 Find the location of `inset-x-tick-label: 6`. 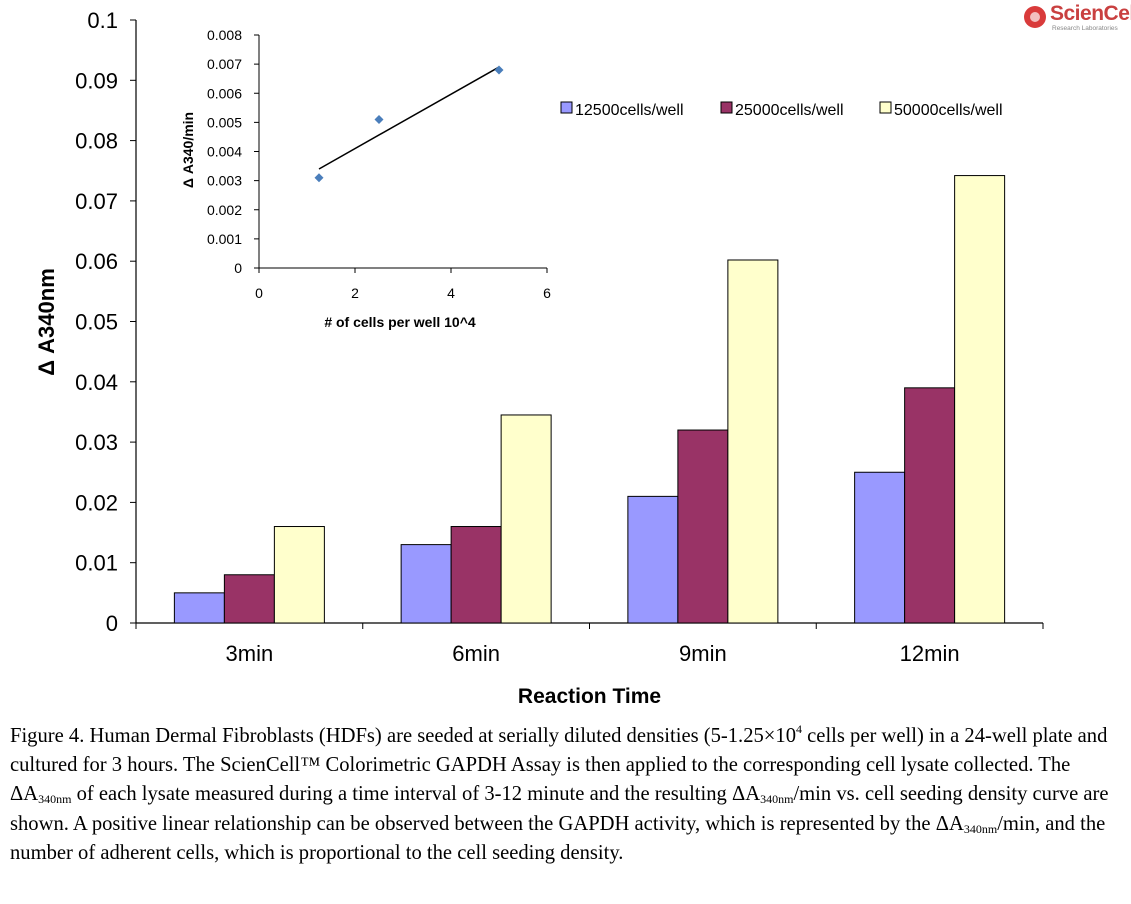

inset-x-tick-label: 6 is located at coordinates (547, 293).